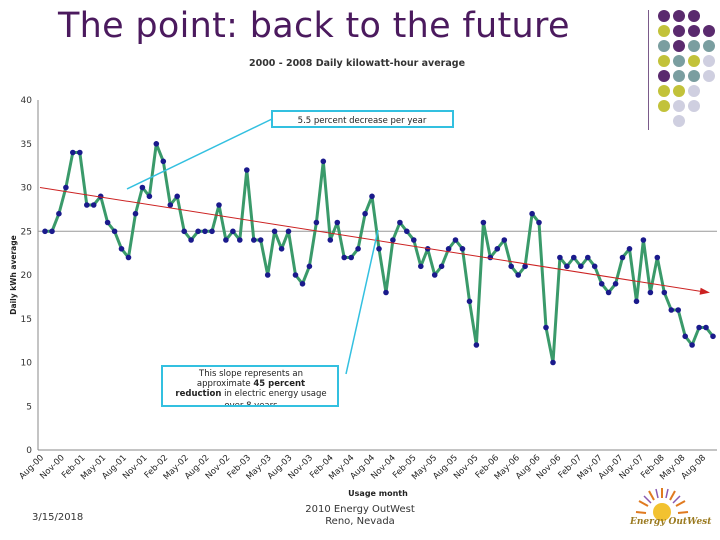 The height and width of the screenshot is (540, 720). Describe the element at coordinates (360, 509) in the screenshot. I see `footer-org-line1: 2010 Energy OutWest` at that location.